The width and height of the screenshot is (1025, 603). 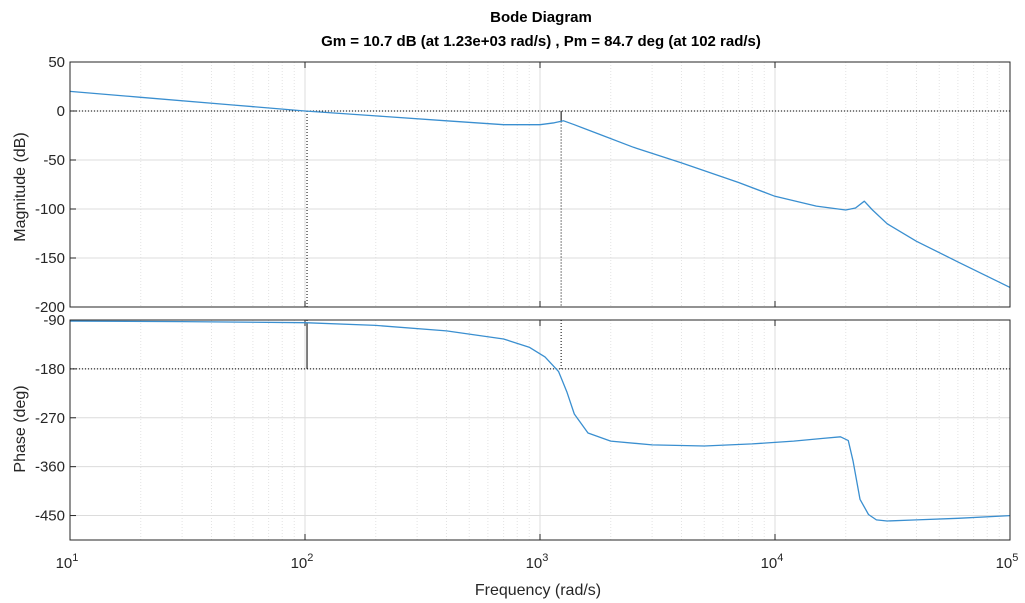 What do you see at coordinates (61, 111) in the screenshot?
I see `y-tick-label: 0` at bounding box center [61, 111].